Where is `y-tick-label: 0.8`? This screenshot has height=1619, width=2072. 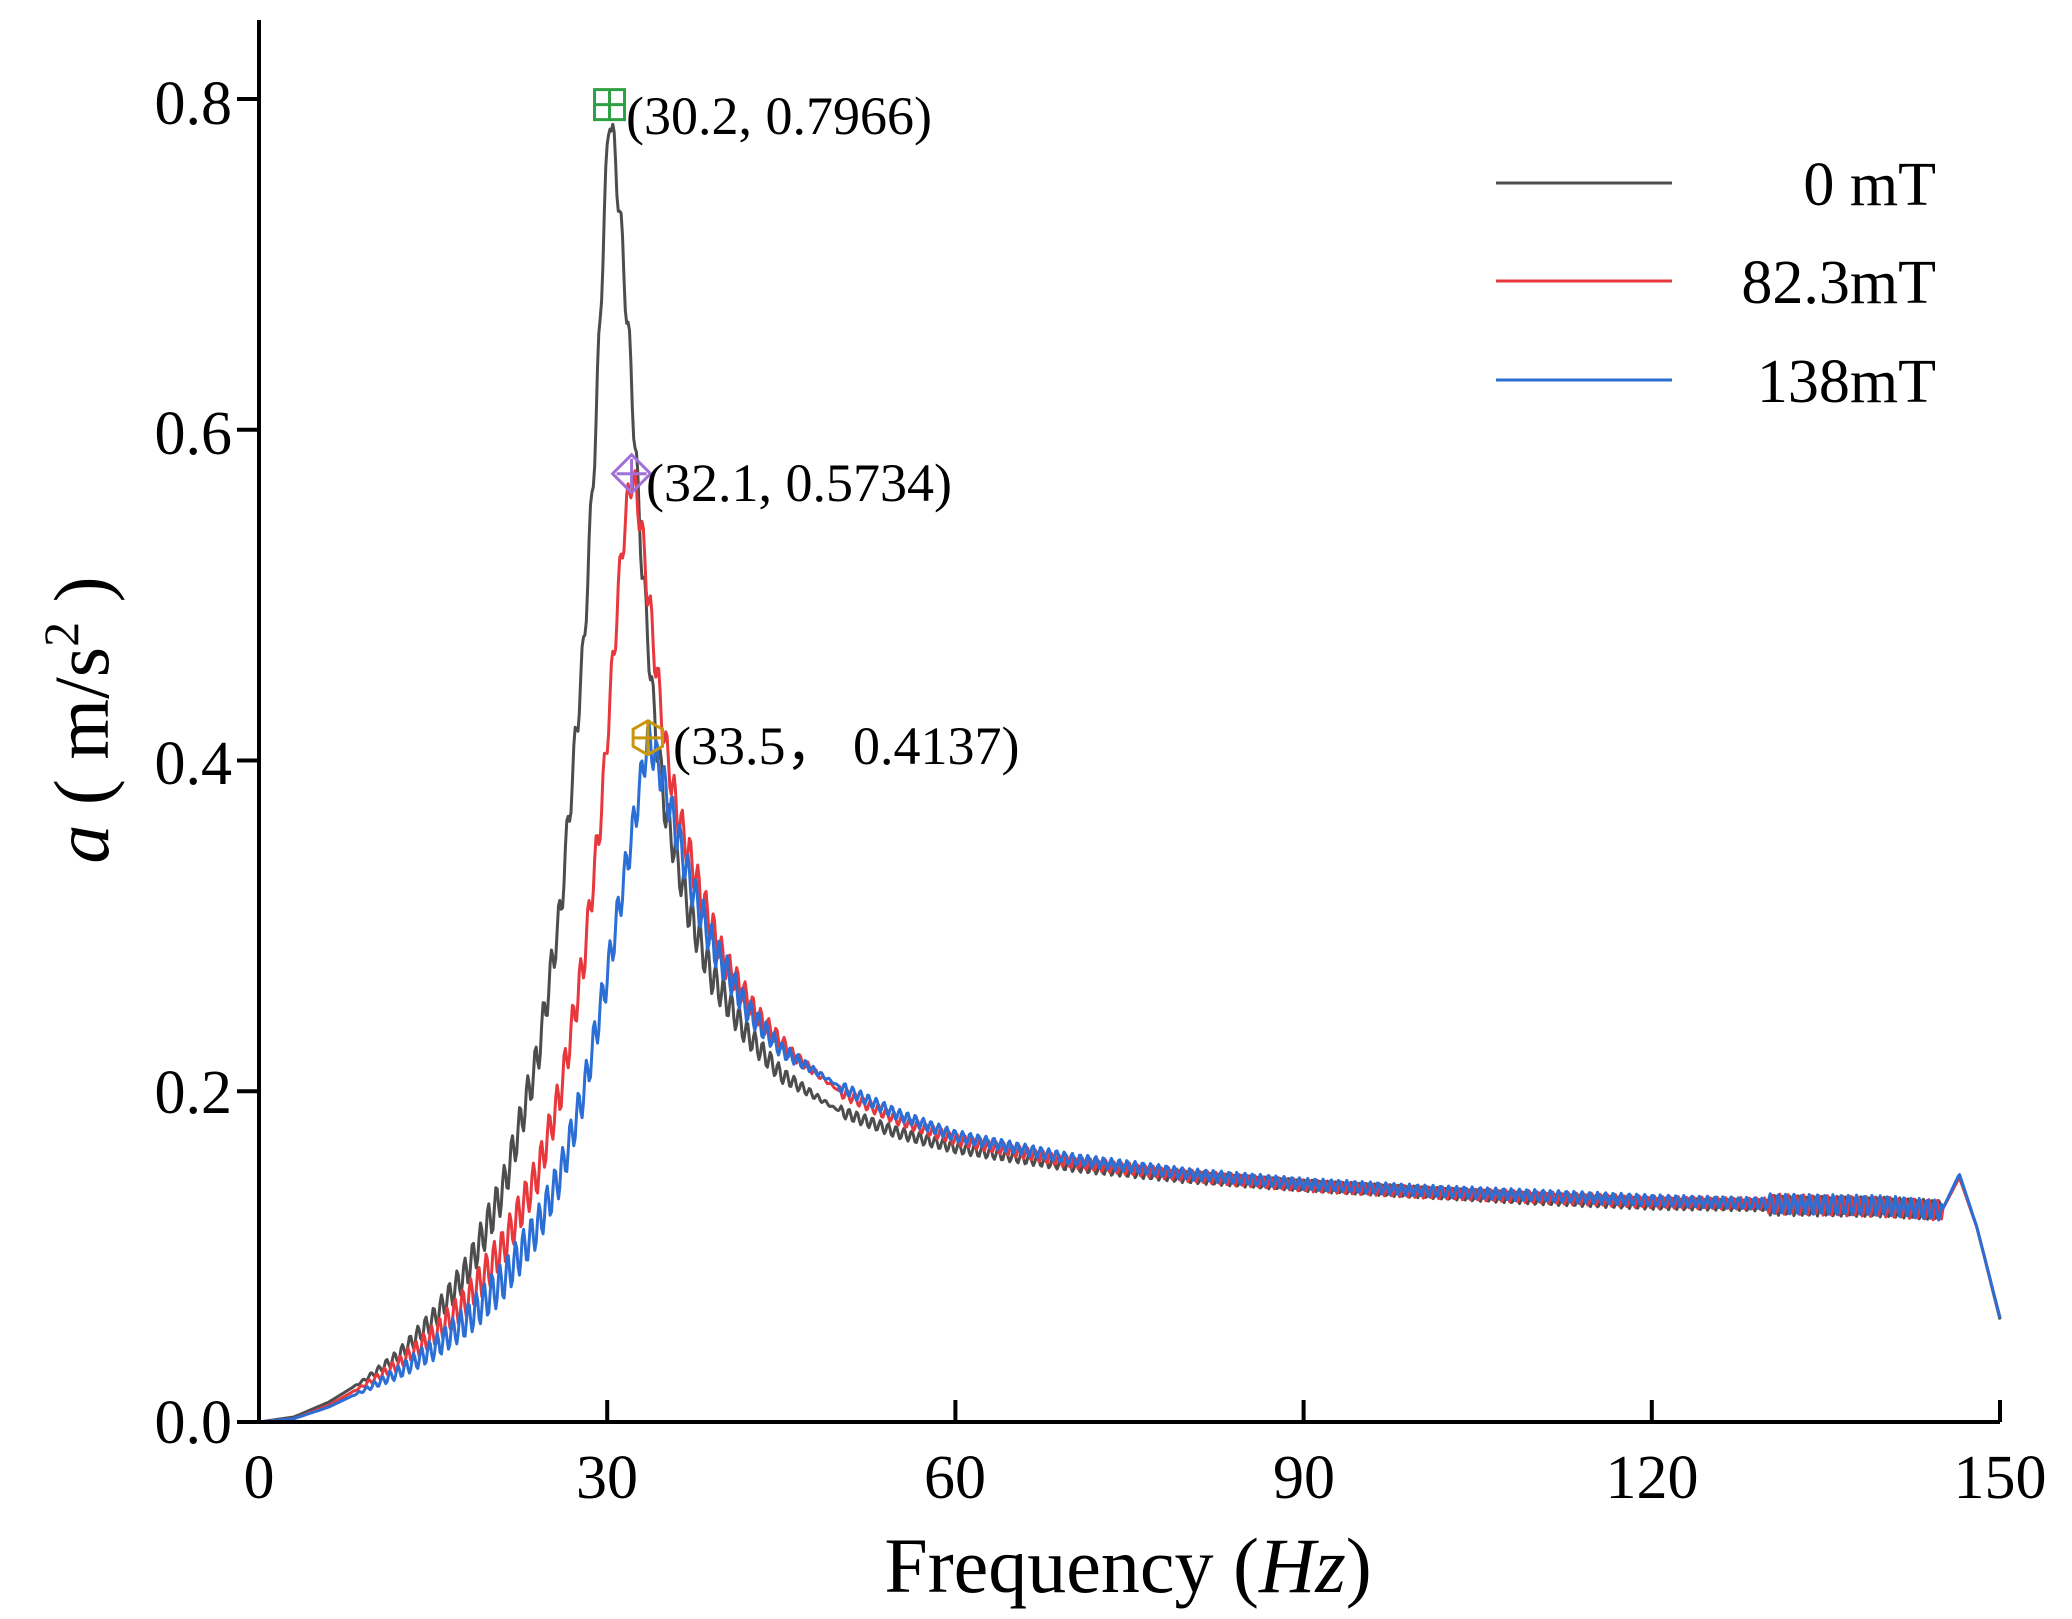
y-tick-label: 0.8 is located at coordinates (194, 104).